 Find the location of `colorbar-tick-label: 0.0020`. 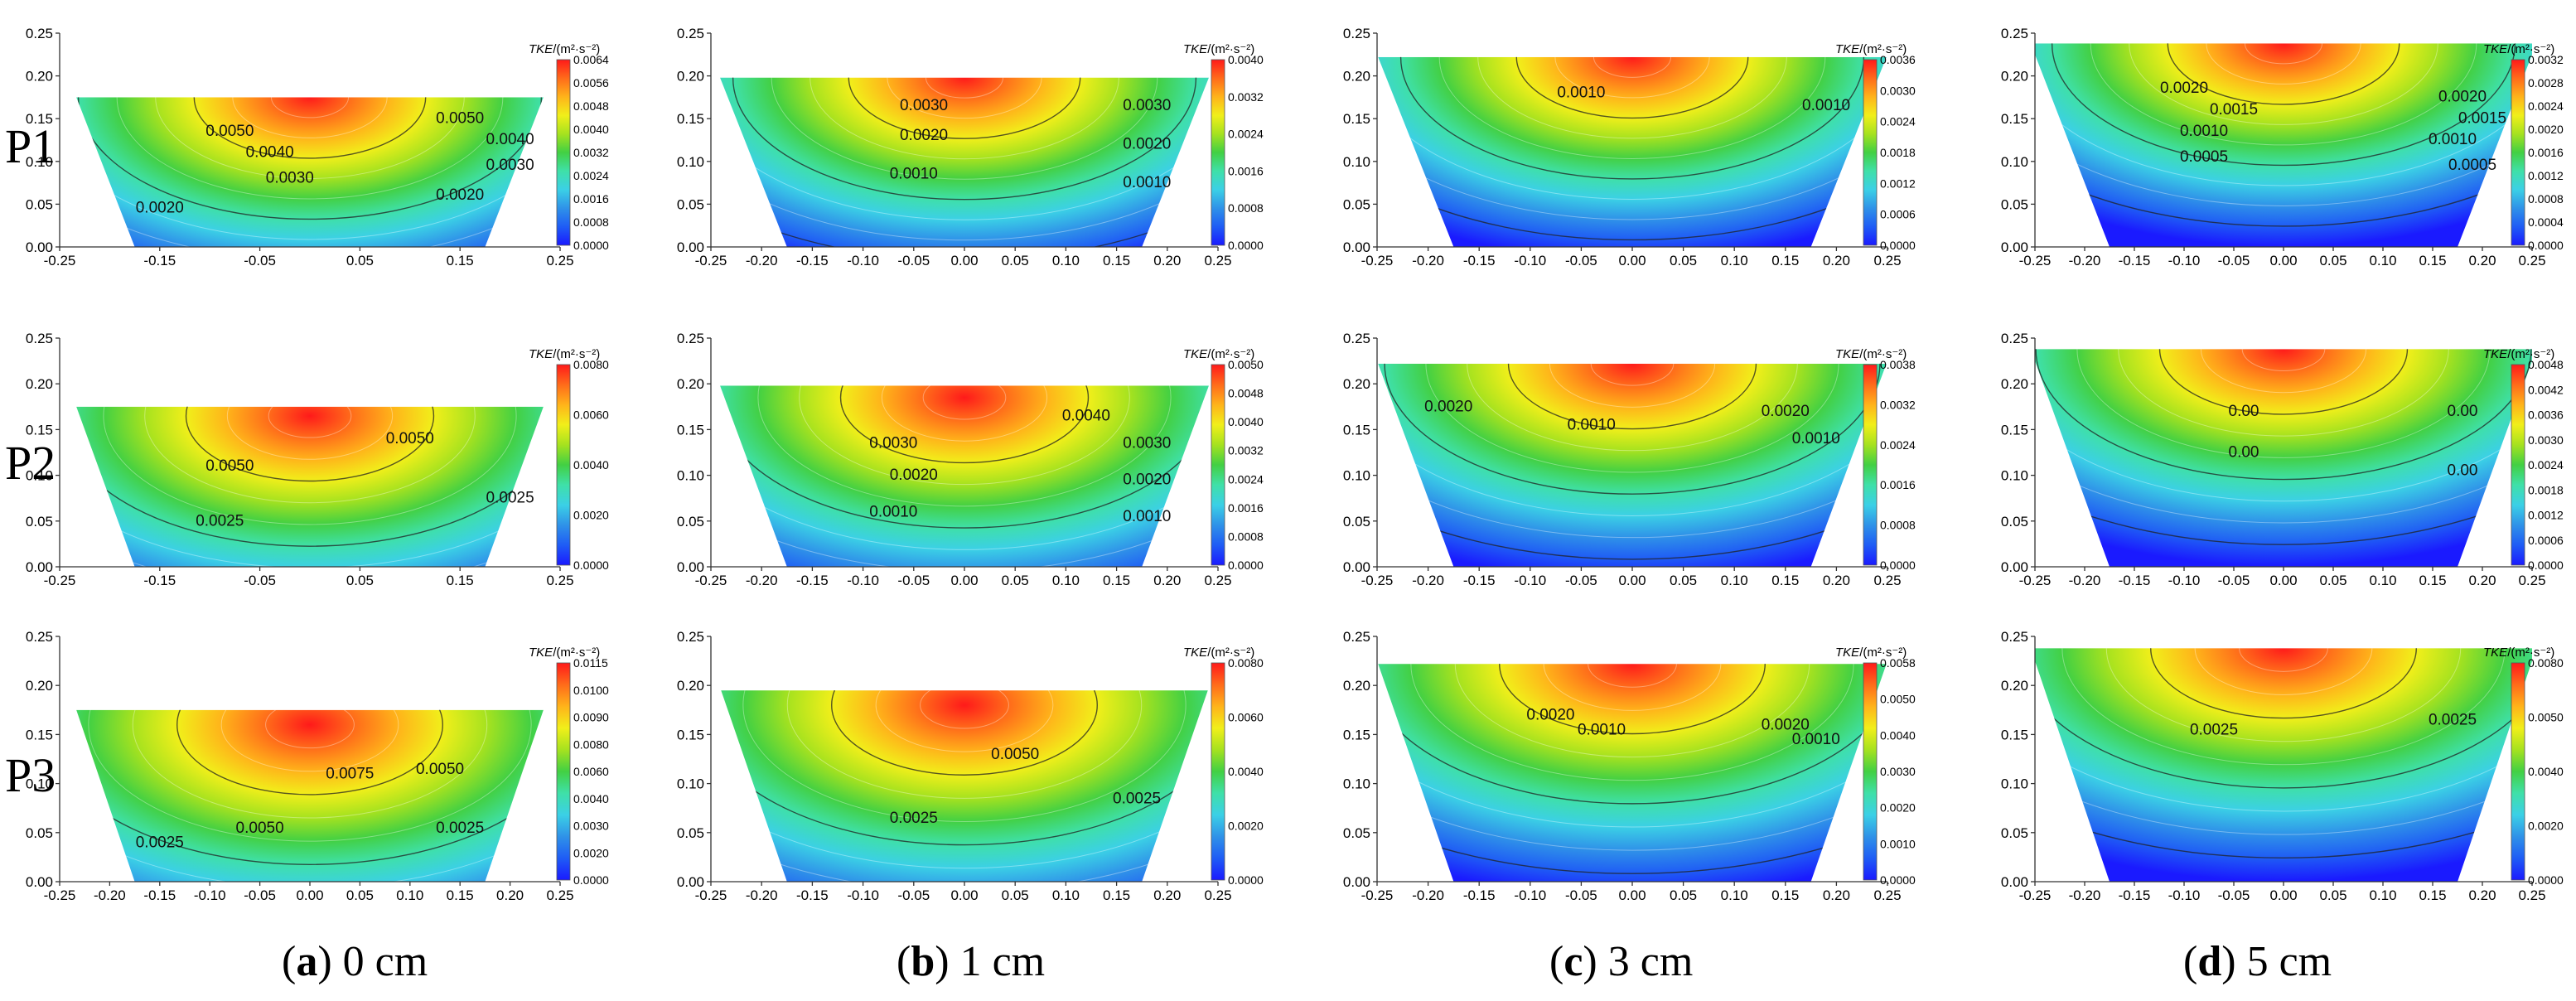

colorbar-tick-label: 0.0020 is located at coordinates (2546, 129).